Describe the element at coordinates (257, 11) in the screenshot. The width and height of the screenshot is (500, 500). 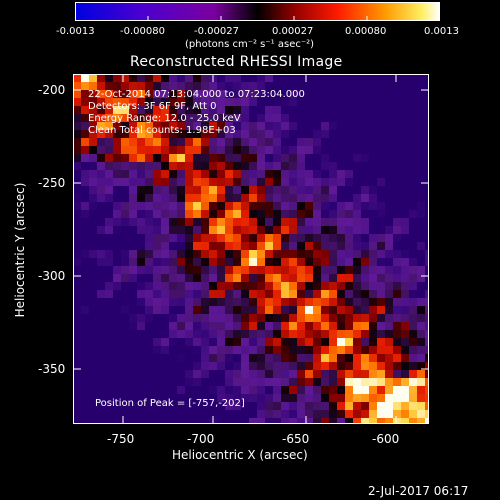
I see `colorbar` at that location.